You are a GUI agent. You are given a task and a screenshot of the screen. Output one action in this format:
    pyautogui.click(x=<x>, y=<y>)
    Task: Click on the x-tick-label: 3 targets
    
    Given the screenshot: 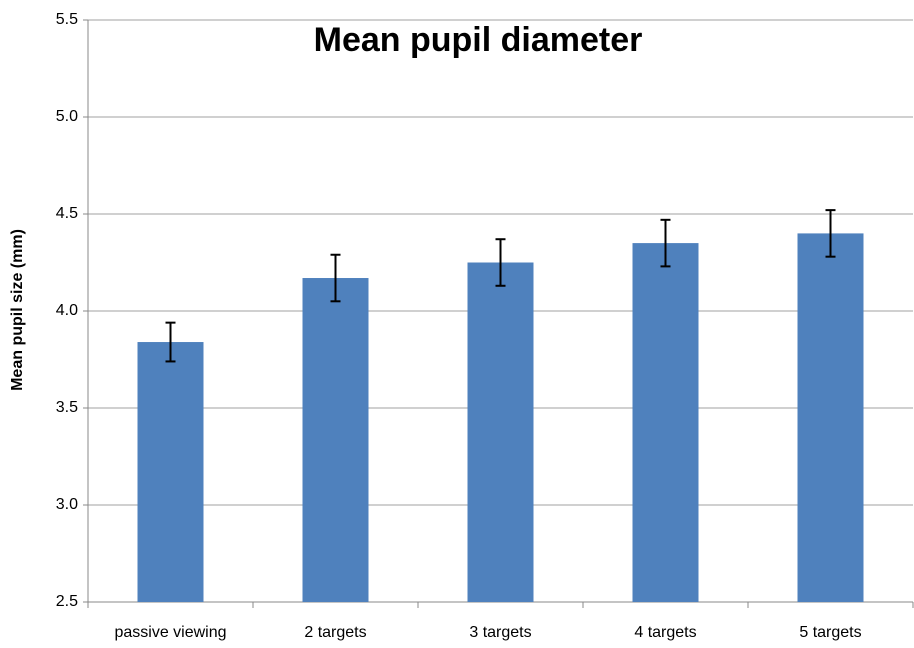 What is the action you would take?
    pyautogui.click(x=500, y=632)
    